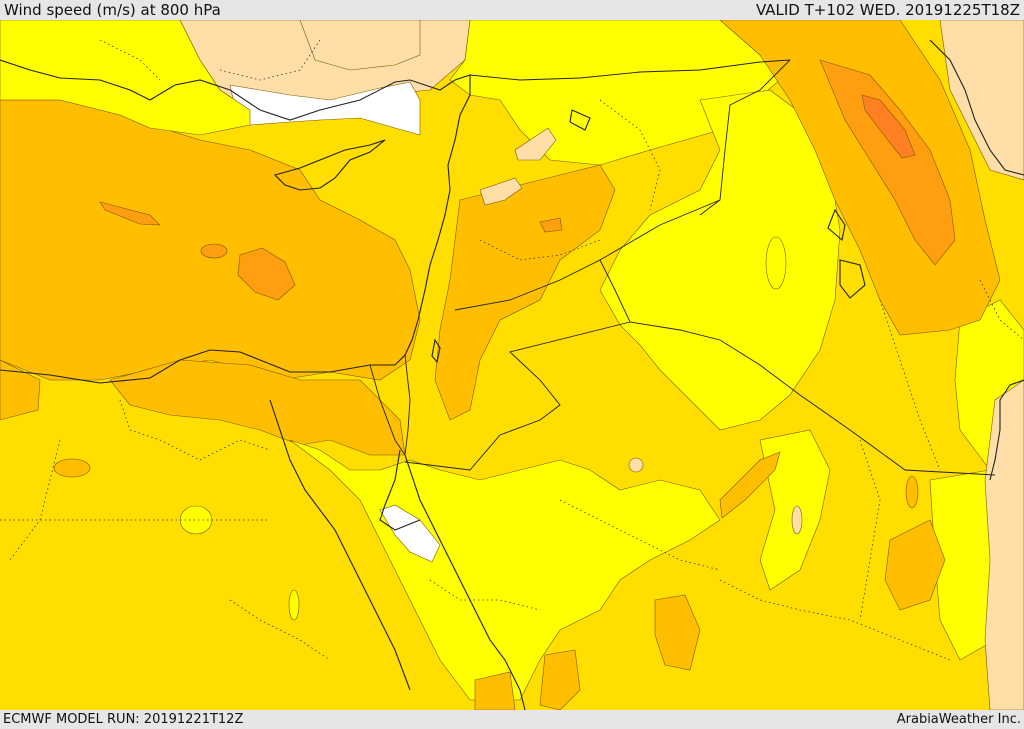  What do you see at coordinates (360, 45) in the screenshot?
I see `peach-region-top-mid` at bounding box center [360, 45].